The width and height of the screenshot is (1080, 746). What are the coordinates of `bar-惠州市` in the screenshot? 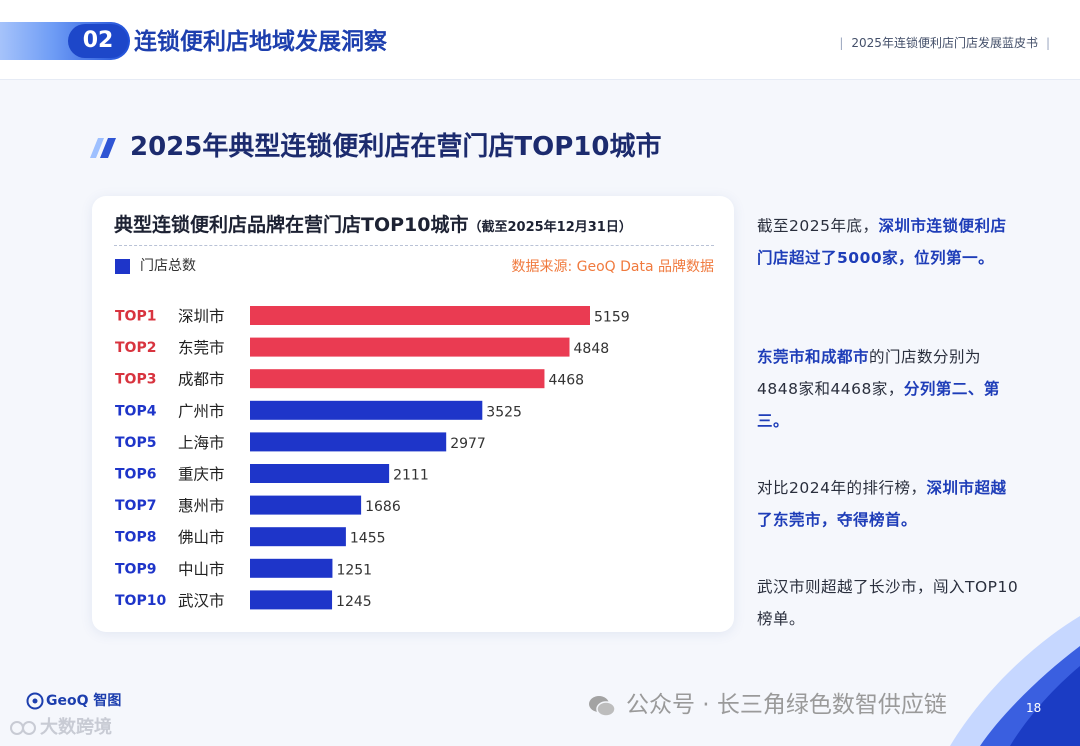 It's located at (306, 505).